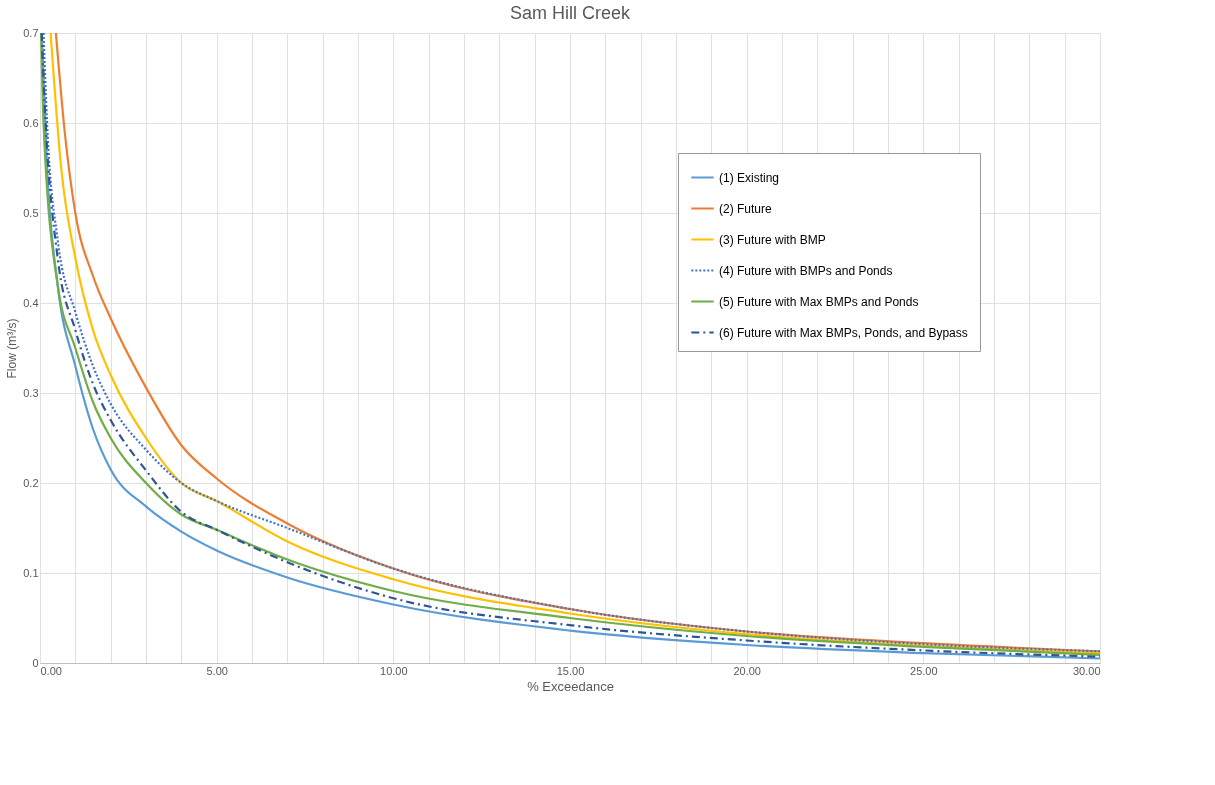  What do you see at coordinates (31, 392) in the screenshot?
I see `y-tick-label: 0.3` at bounding box center [31, 392].